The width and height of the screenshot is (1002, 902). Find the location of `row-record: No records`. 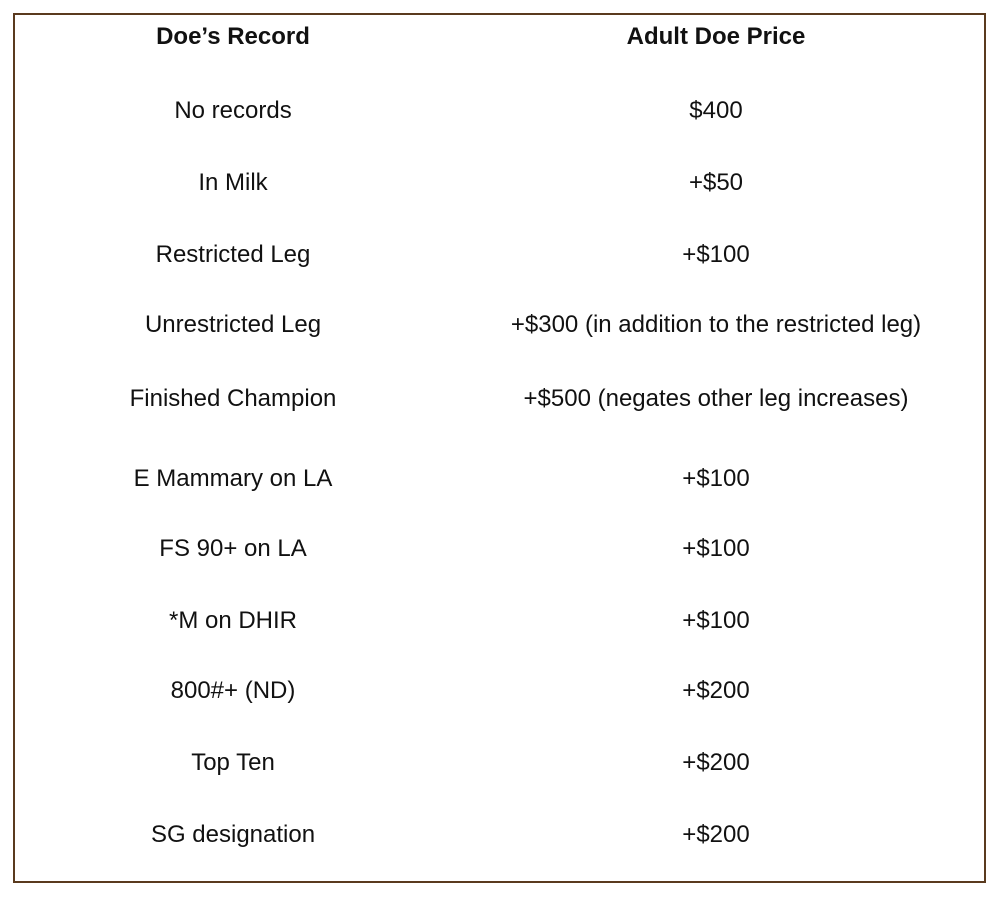

row-record: No records is located at coordinates (233, 110).